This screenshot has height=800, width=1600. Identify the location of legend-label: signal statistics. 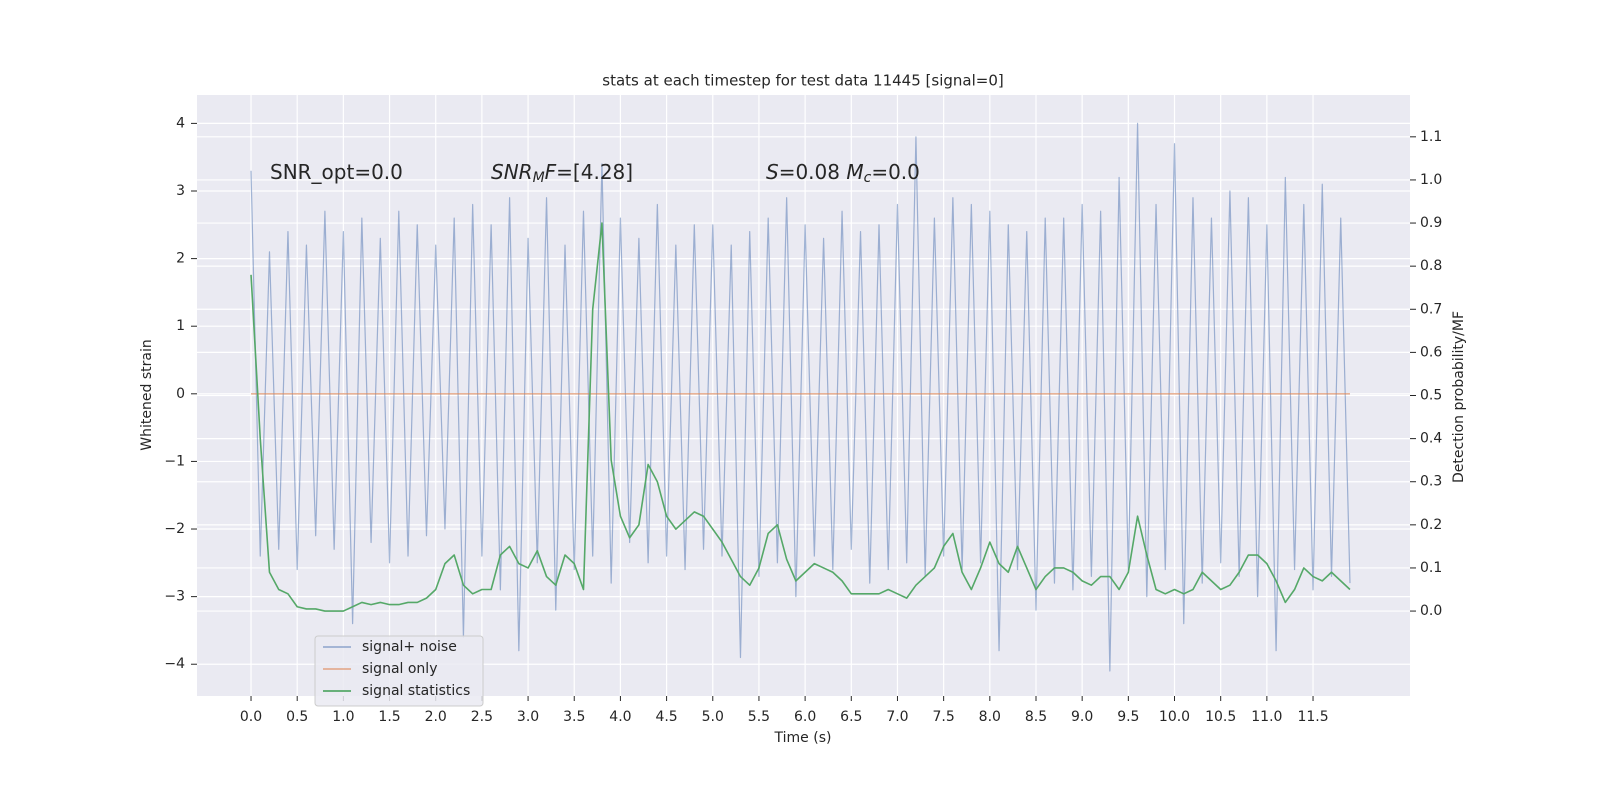
(416, 691).